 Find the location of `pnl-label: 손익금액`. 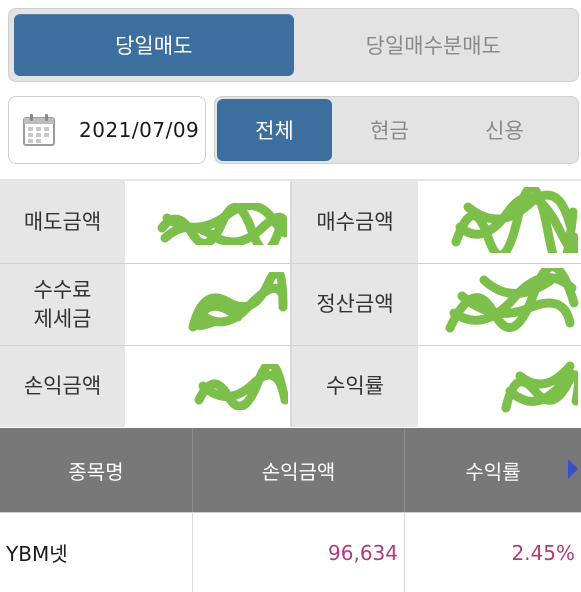

pnl-label: 손익금액 is located at coordinates (62, 386).